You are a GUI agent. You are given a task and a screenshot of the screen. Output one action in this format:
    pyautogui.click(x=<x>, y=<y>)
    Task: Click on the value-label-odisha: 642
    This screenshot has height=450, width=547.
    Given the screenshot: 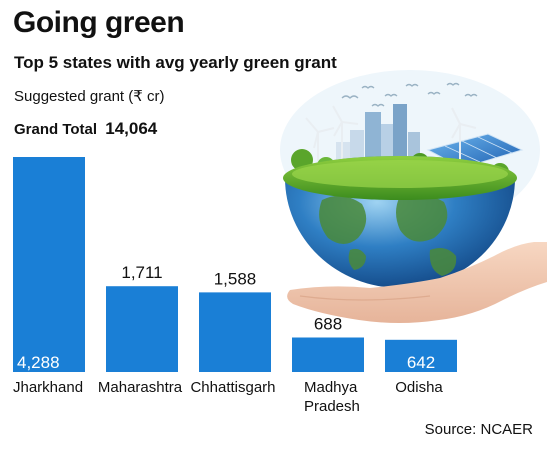 What is the action you would take?
    pyautogui.click(x=421, y=362)
    